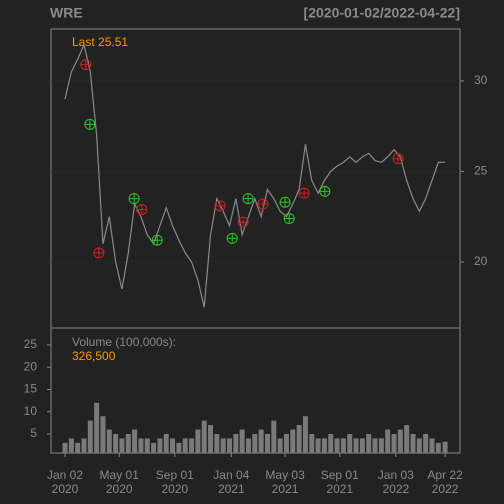  I want to click on x-tick-label: Apr 22 2022, so click(445, 482).